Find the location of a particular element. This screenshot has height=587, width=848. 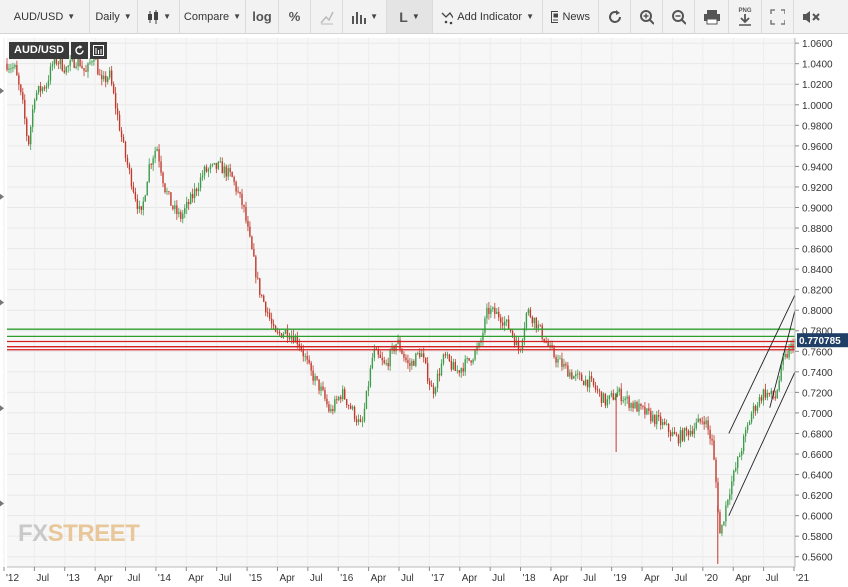

news-button: News is located at coordinates (571, 16).